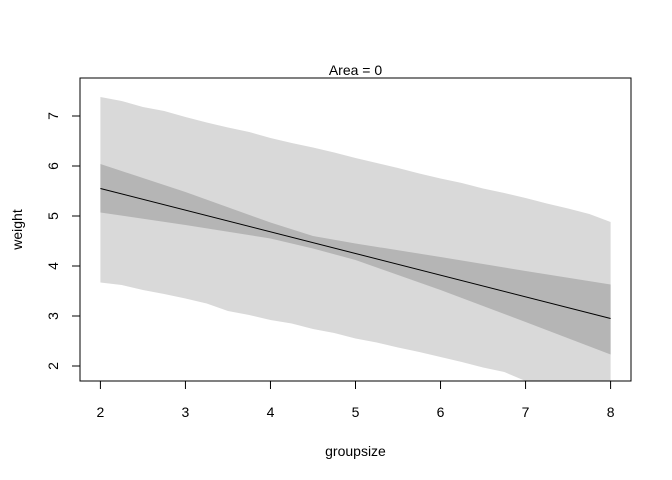  What do you see at coordinates (356, 412) in the screenshot?
I see `x-tick-label: 5` at bounding box center [356, 412].